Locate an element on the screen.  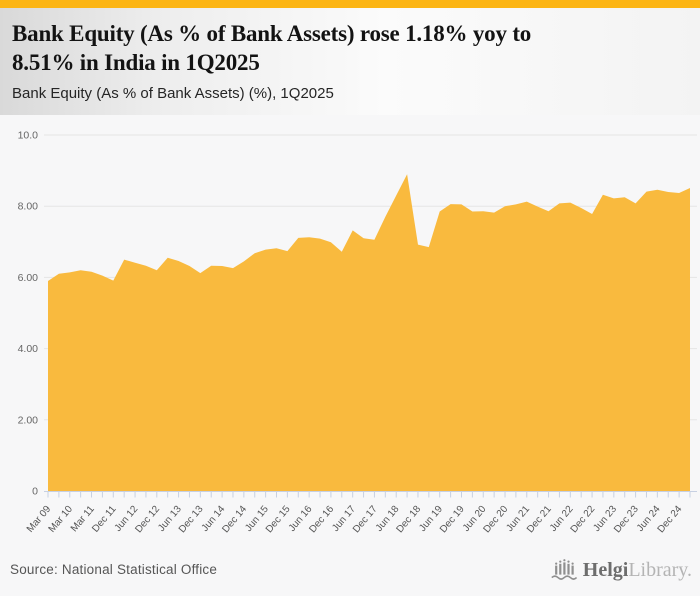
x-axis-tick-label: Dec 24 is located at coordinates (670, 520).